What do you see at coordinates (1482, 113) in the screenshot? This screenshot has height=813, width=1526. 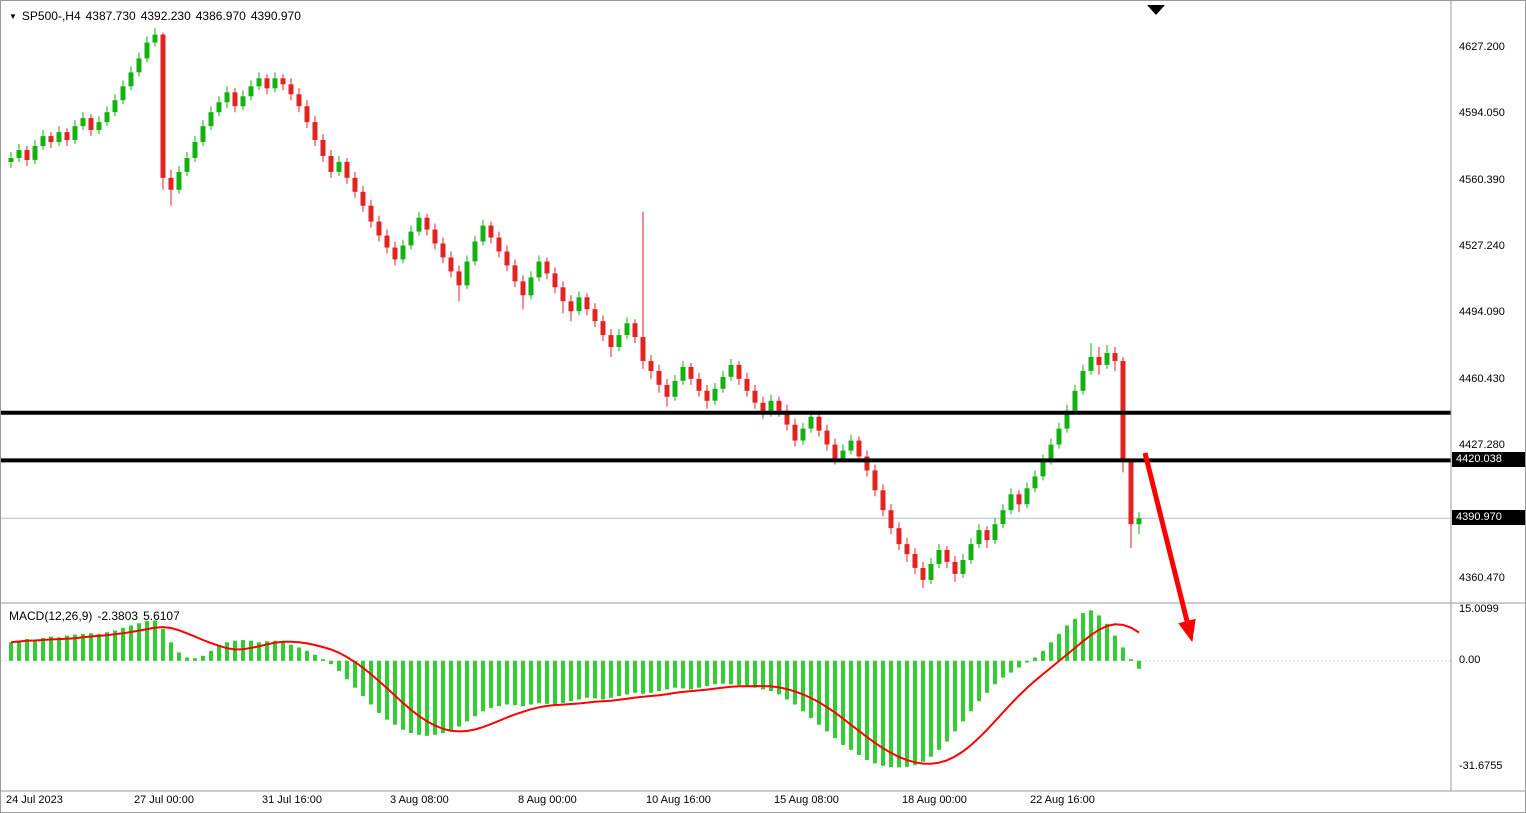 I see `price-axis-label: 4594.050` at bounding box center [1482, 113].